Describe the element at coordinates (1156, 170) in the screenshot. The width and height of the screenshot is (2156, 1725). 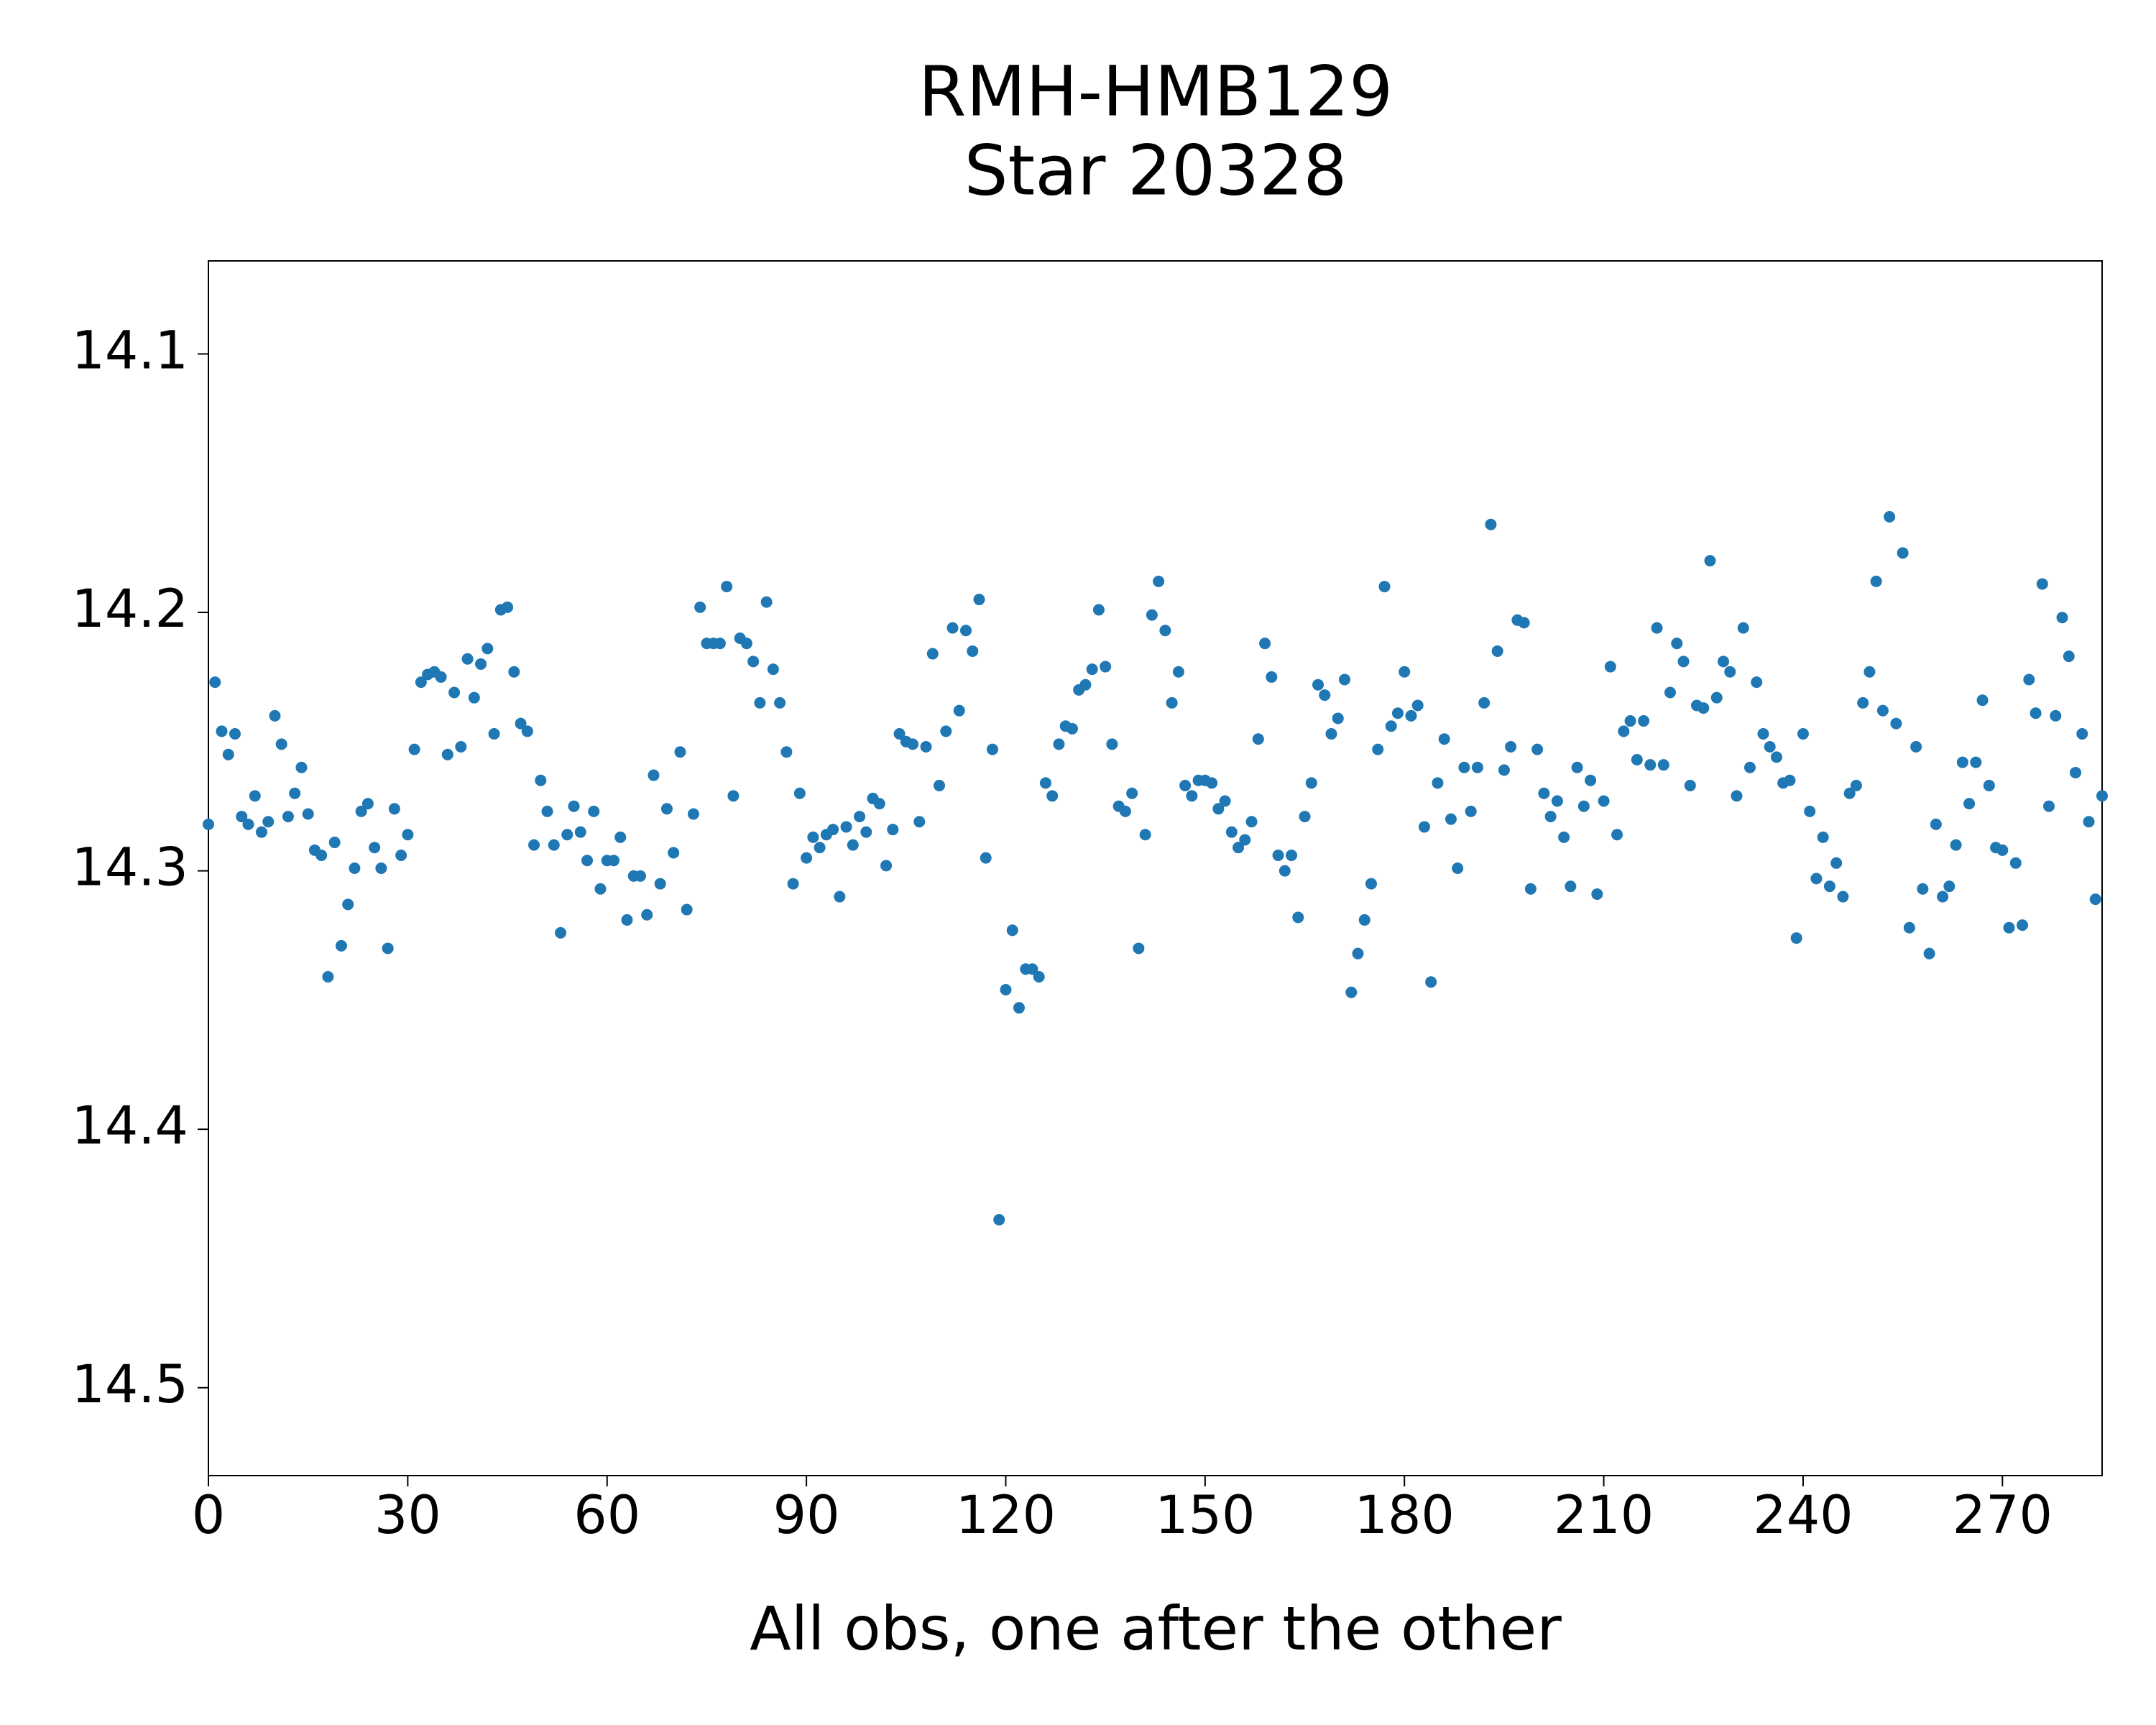
I see `chart-subtitle: Star 20328` at that location.